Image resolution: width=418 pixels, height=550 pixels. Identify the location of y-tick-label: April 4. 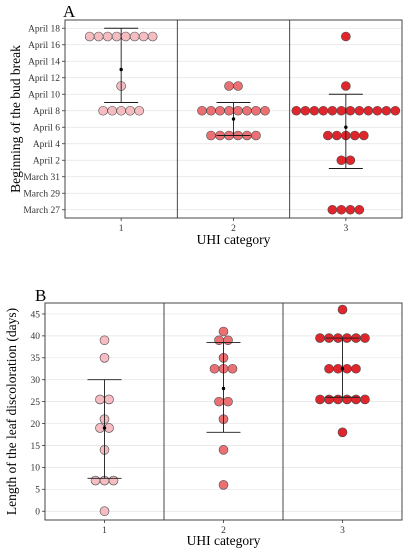
(46, 145).